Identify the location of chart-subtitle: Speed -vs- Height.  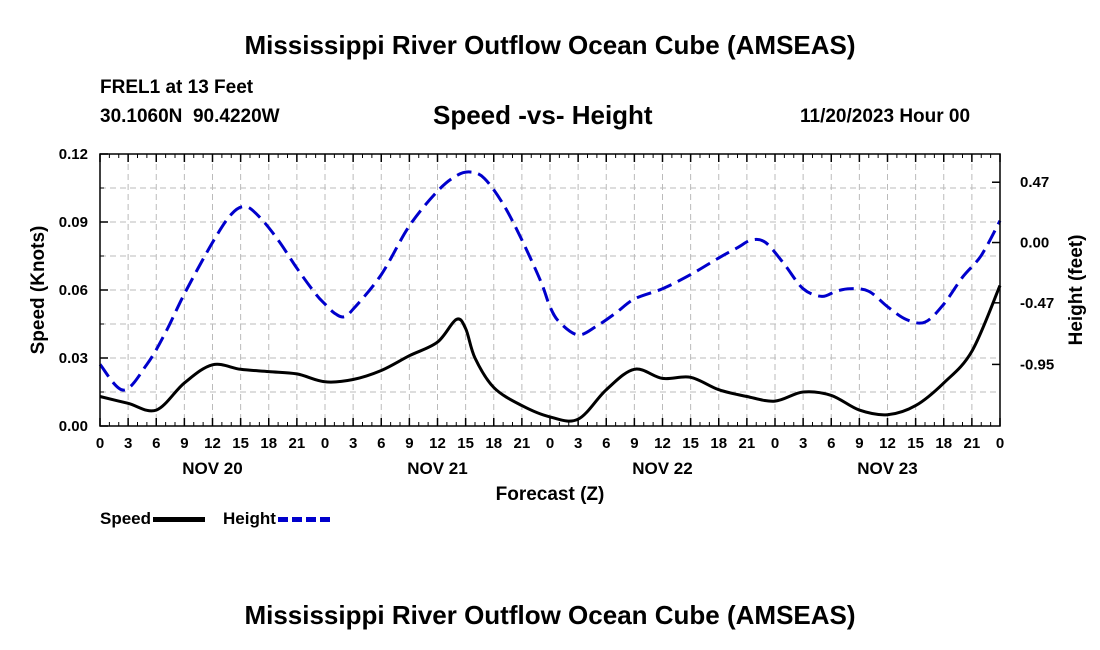
(543, 115).